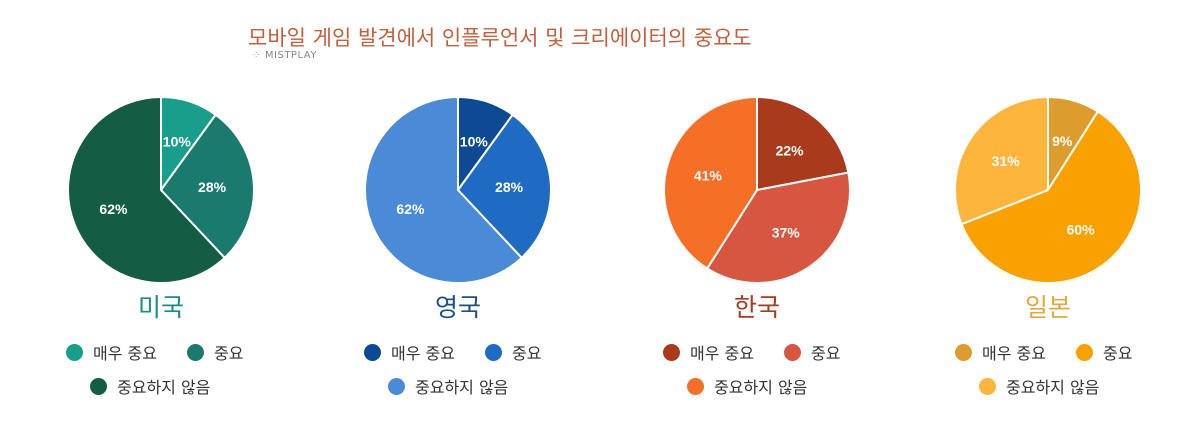  What do you see at coordinates (1047, 307) in the screenshot?
I see `country-title: 일본` at bounding box center [1047, 307].